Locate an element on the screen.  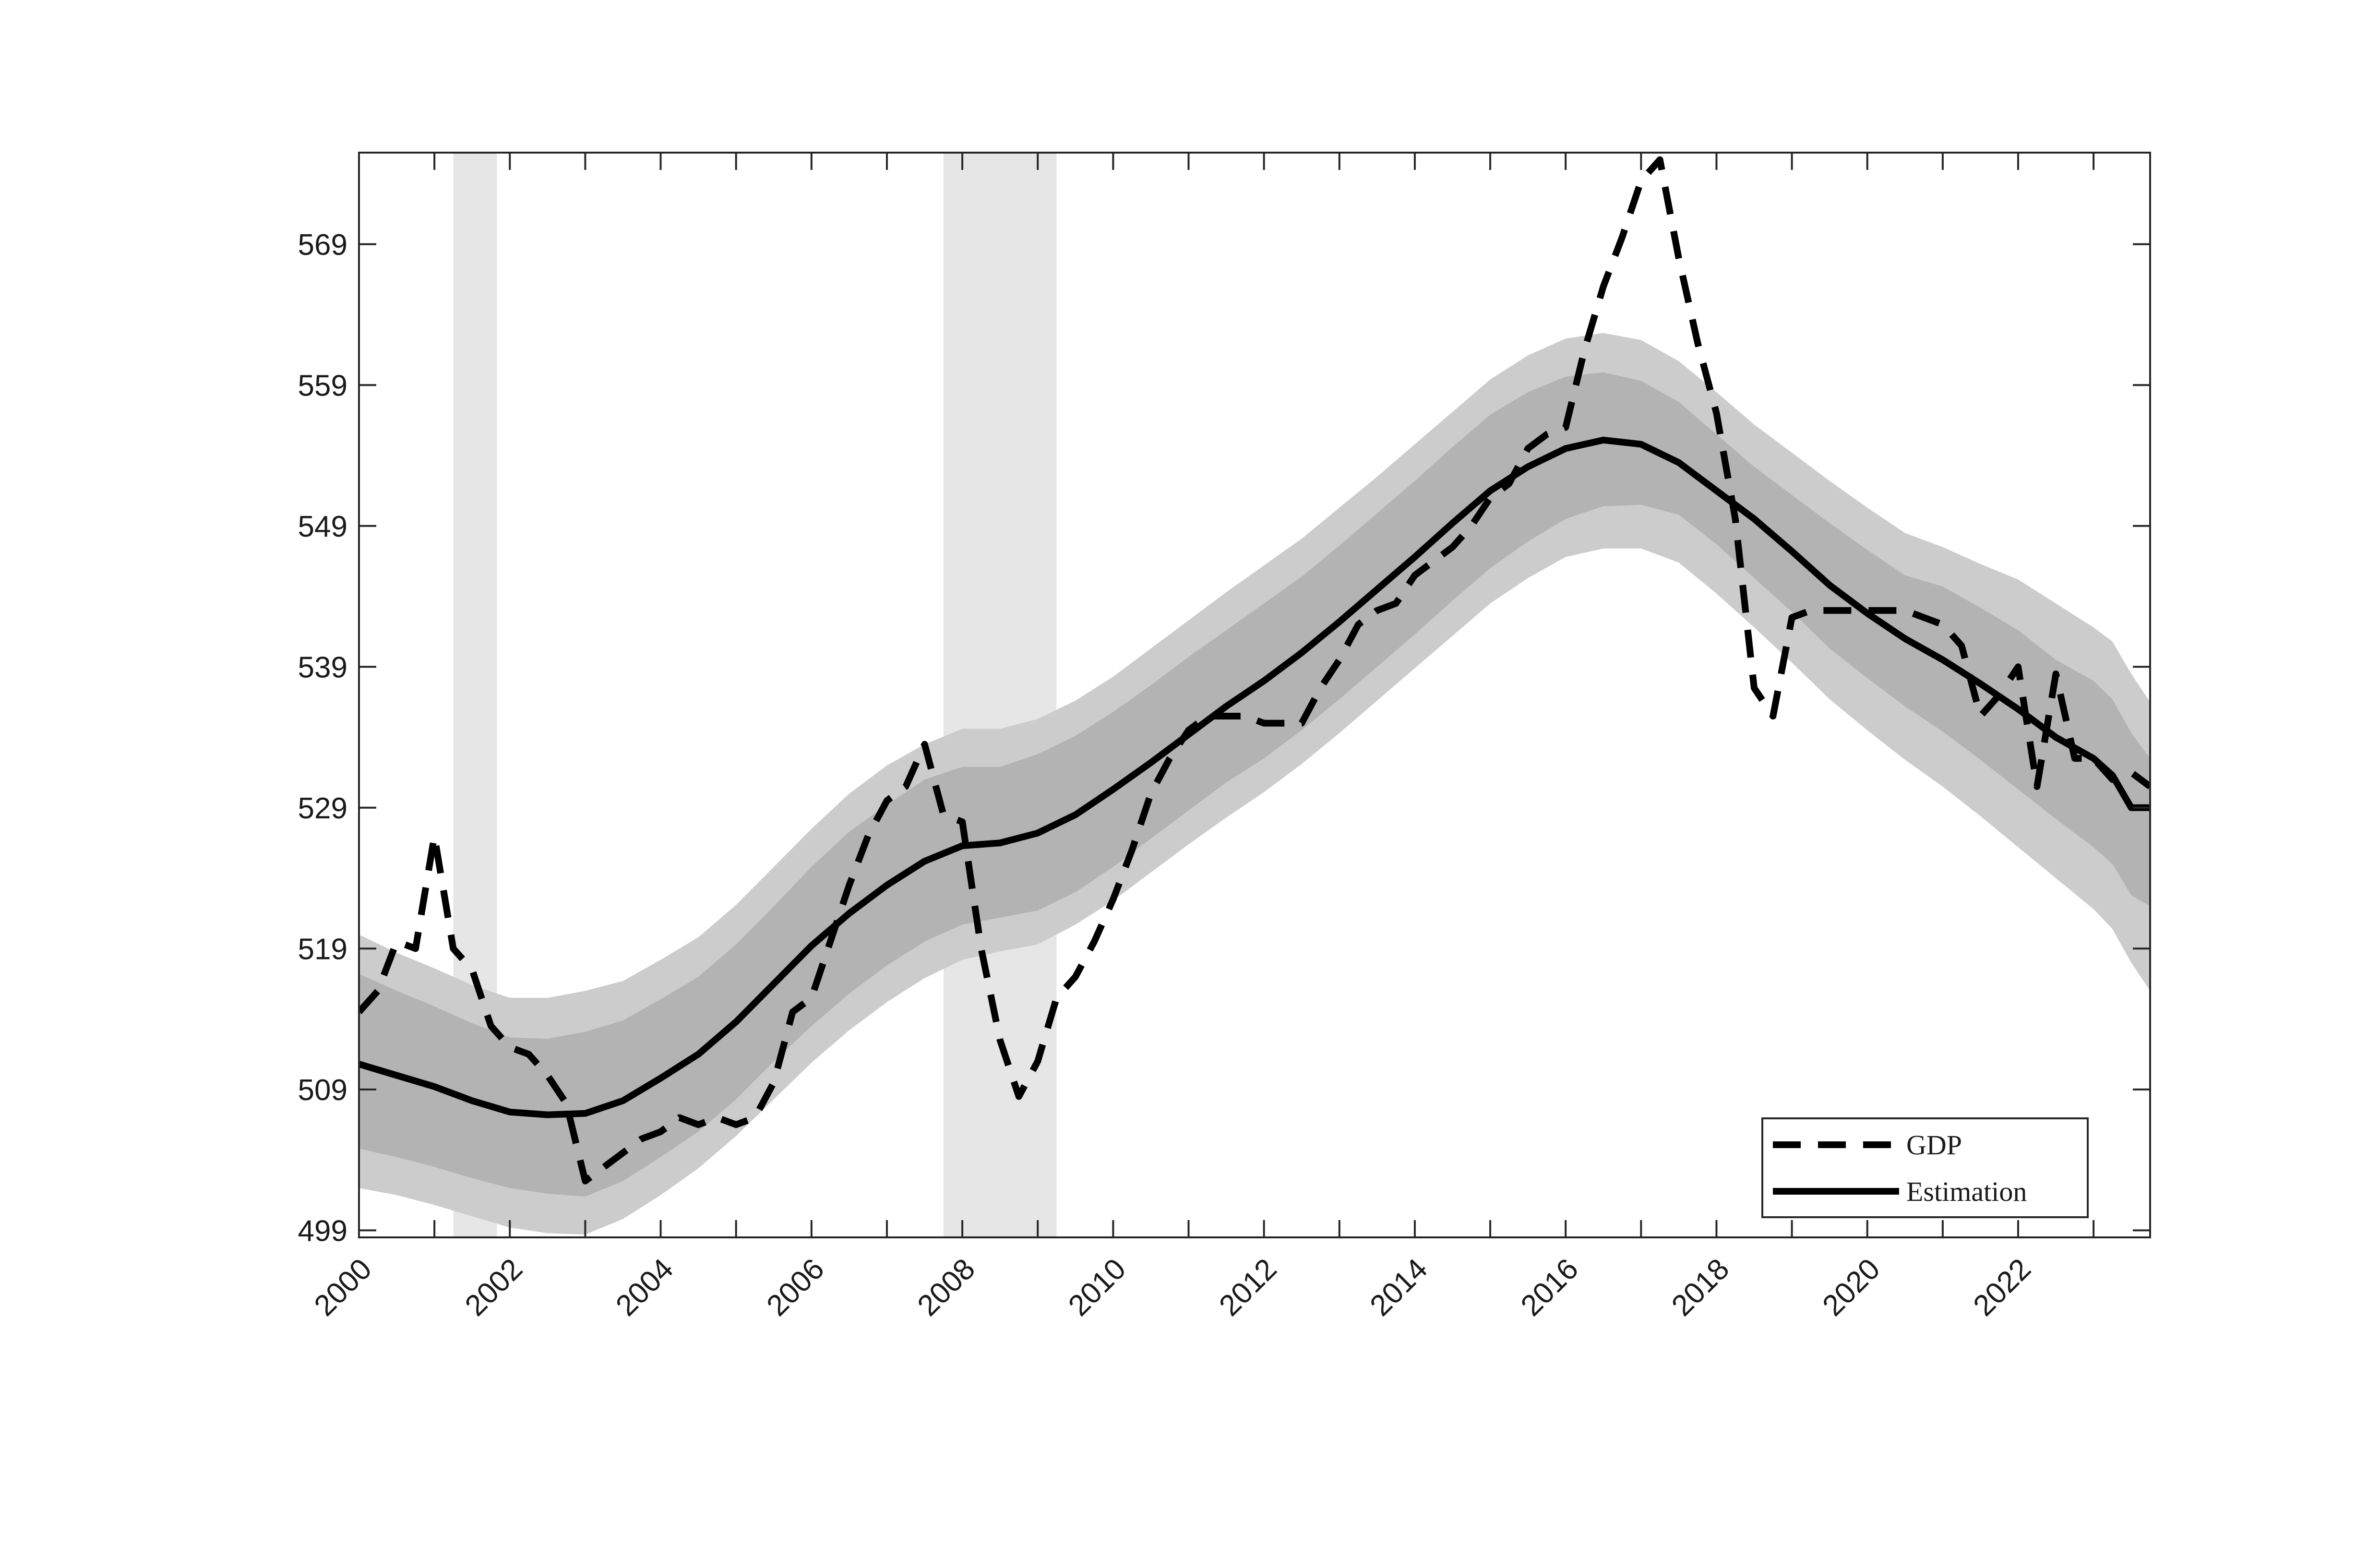
legend-label-gdp: GDP is located at coordinates (1934, 1145).